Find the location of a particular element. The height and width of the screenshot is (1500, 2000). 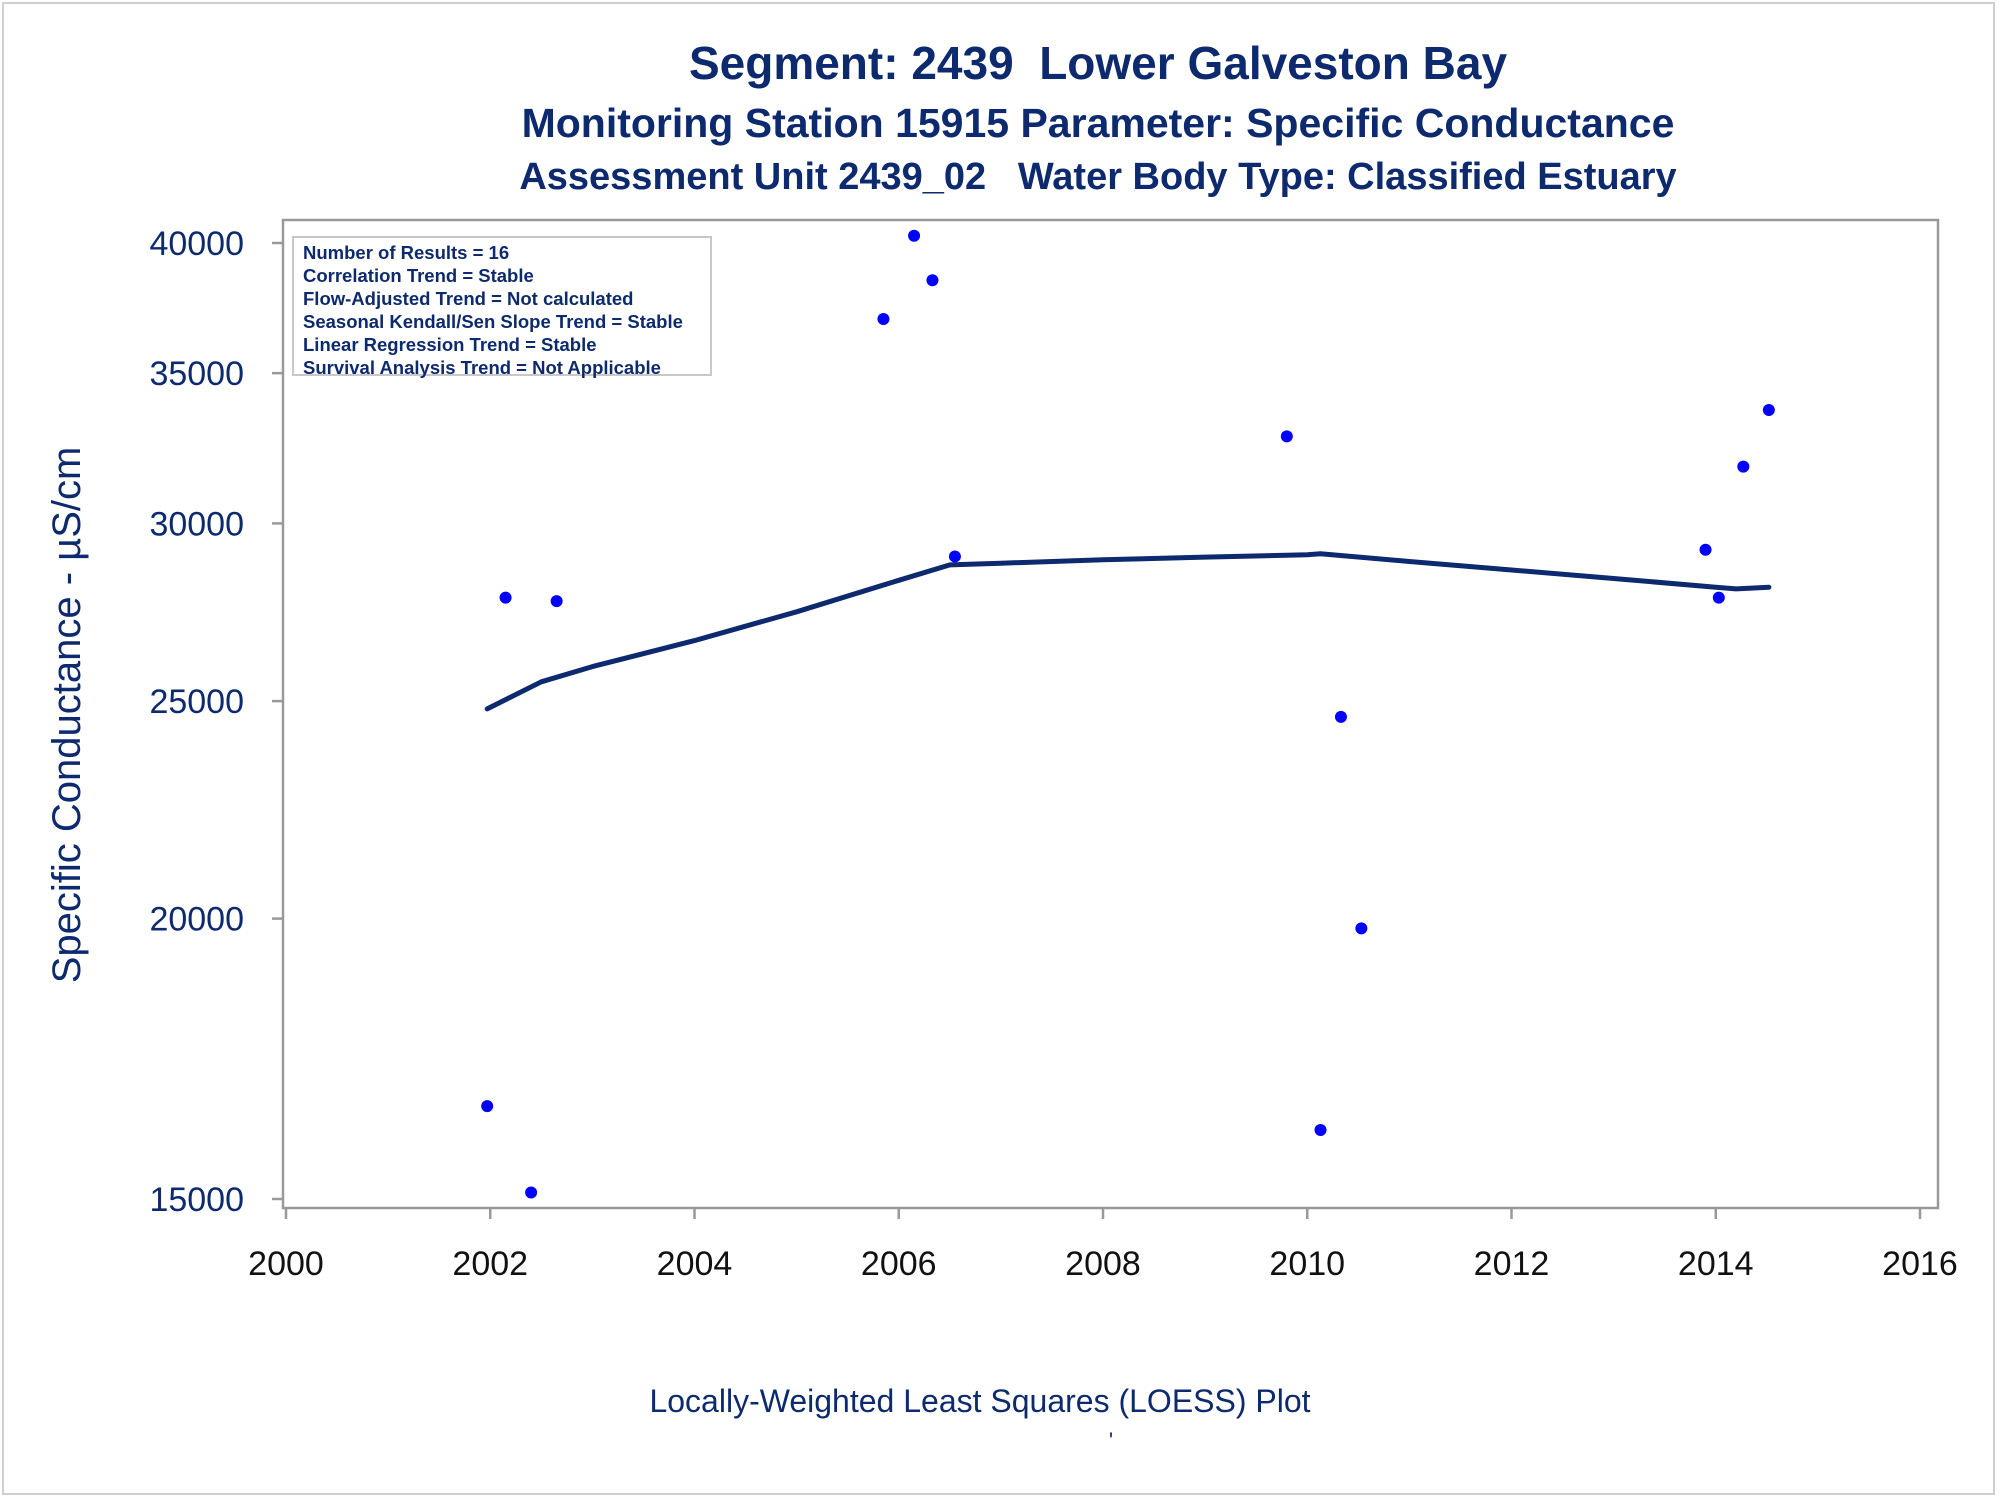

loess-line is located at coordinates (1128, 631).